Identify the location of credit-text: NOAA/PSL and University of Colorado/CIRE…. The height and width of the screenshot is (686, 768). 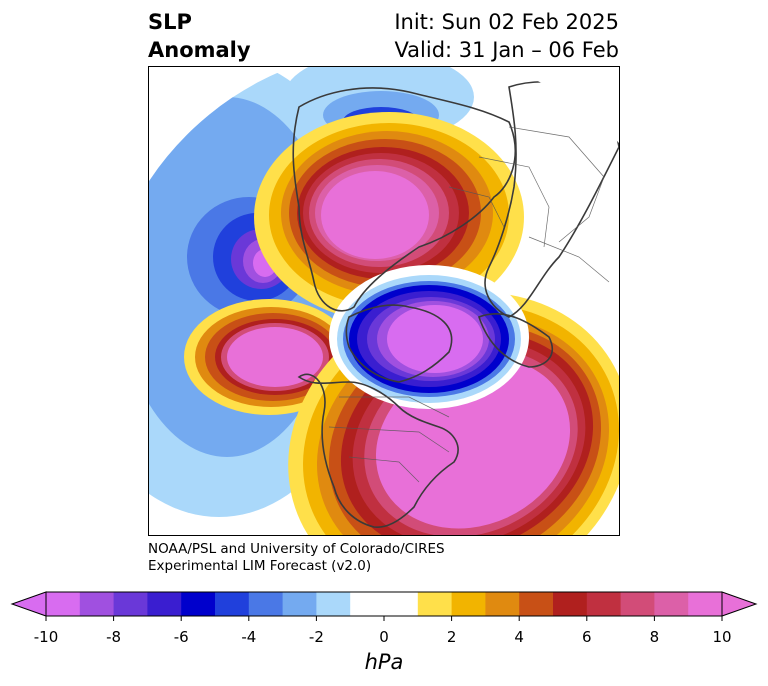
(296, 558).